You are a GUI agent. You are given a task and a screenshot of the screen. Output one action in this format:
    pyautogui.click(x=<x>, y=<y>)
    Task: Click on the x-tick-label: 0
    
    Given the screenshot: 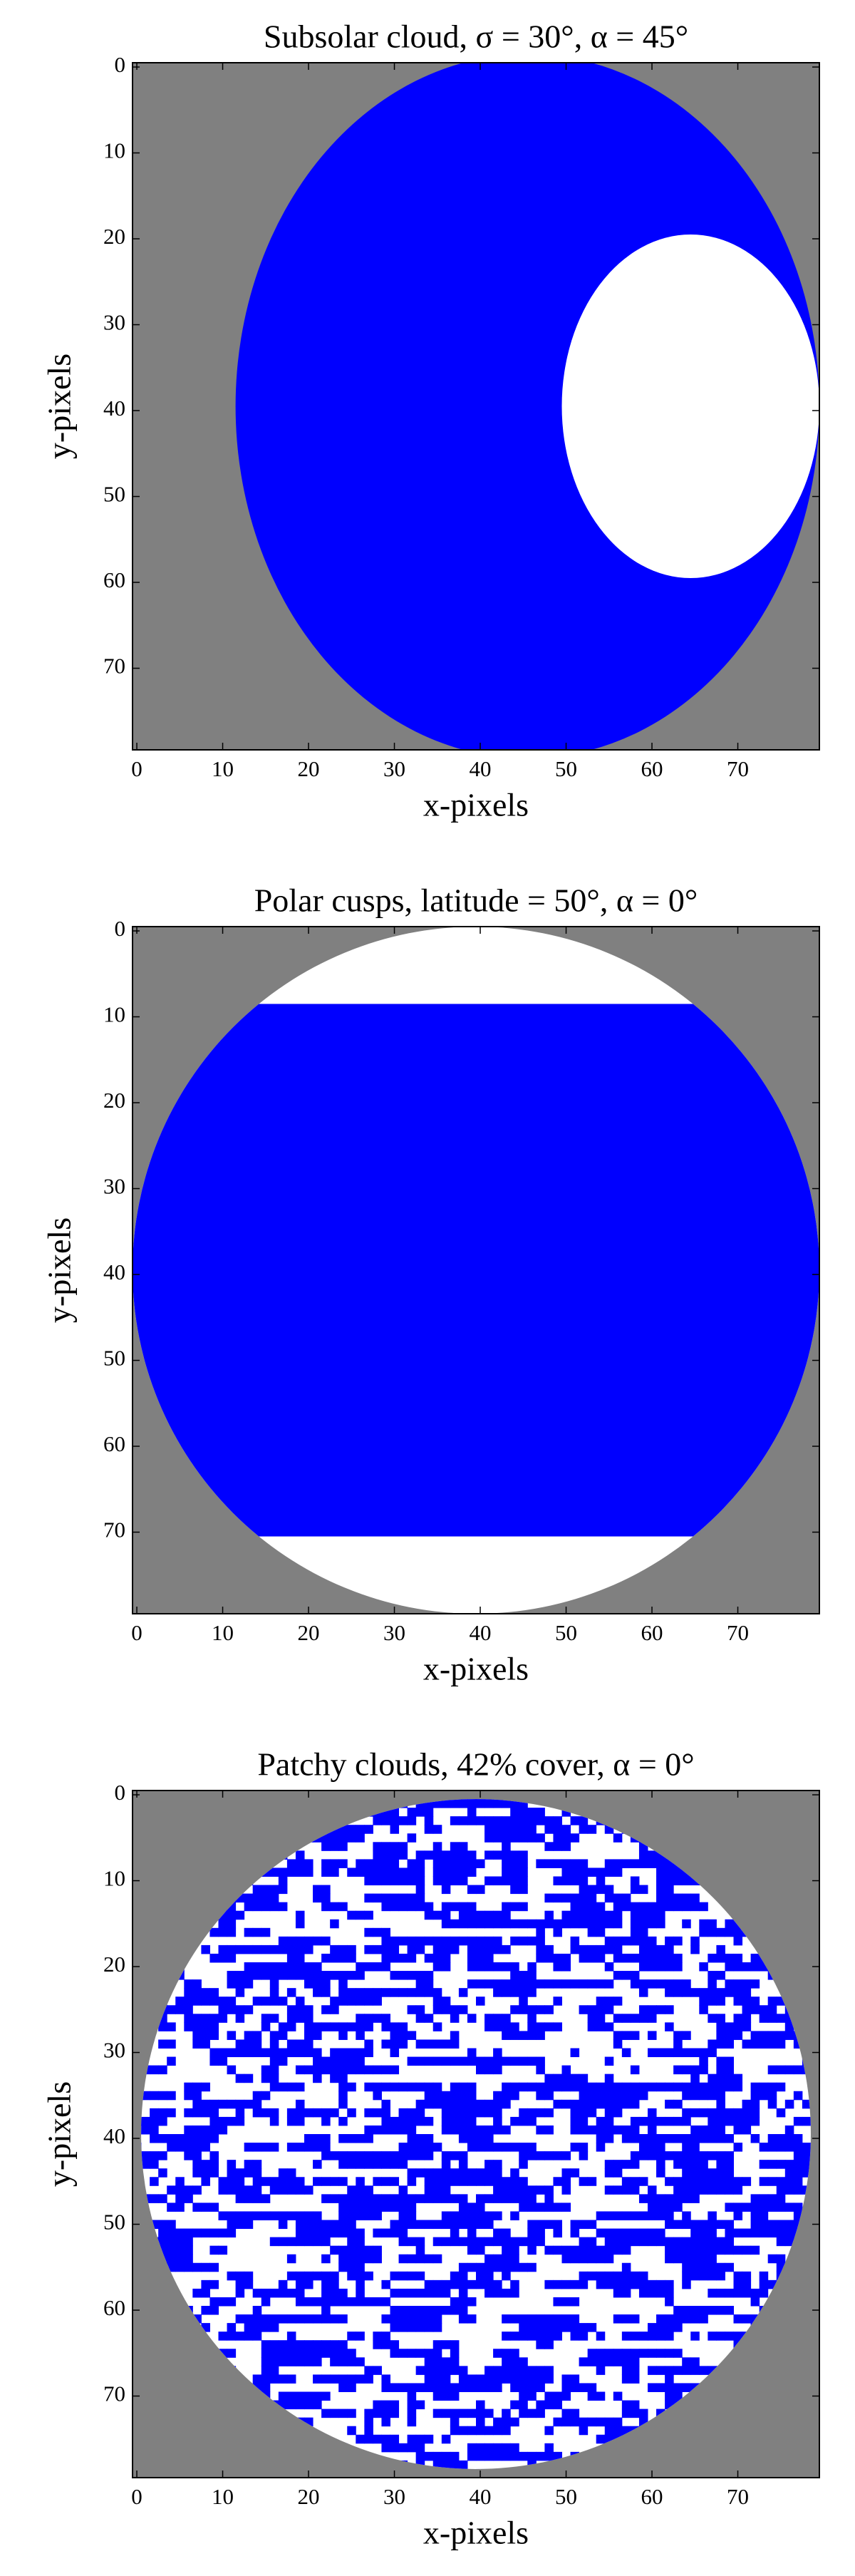 What is the action you would take?
    pyautogui.click(x=136, y=1632)
    